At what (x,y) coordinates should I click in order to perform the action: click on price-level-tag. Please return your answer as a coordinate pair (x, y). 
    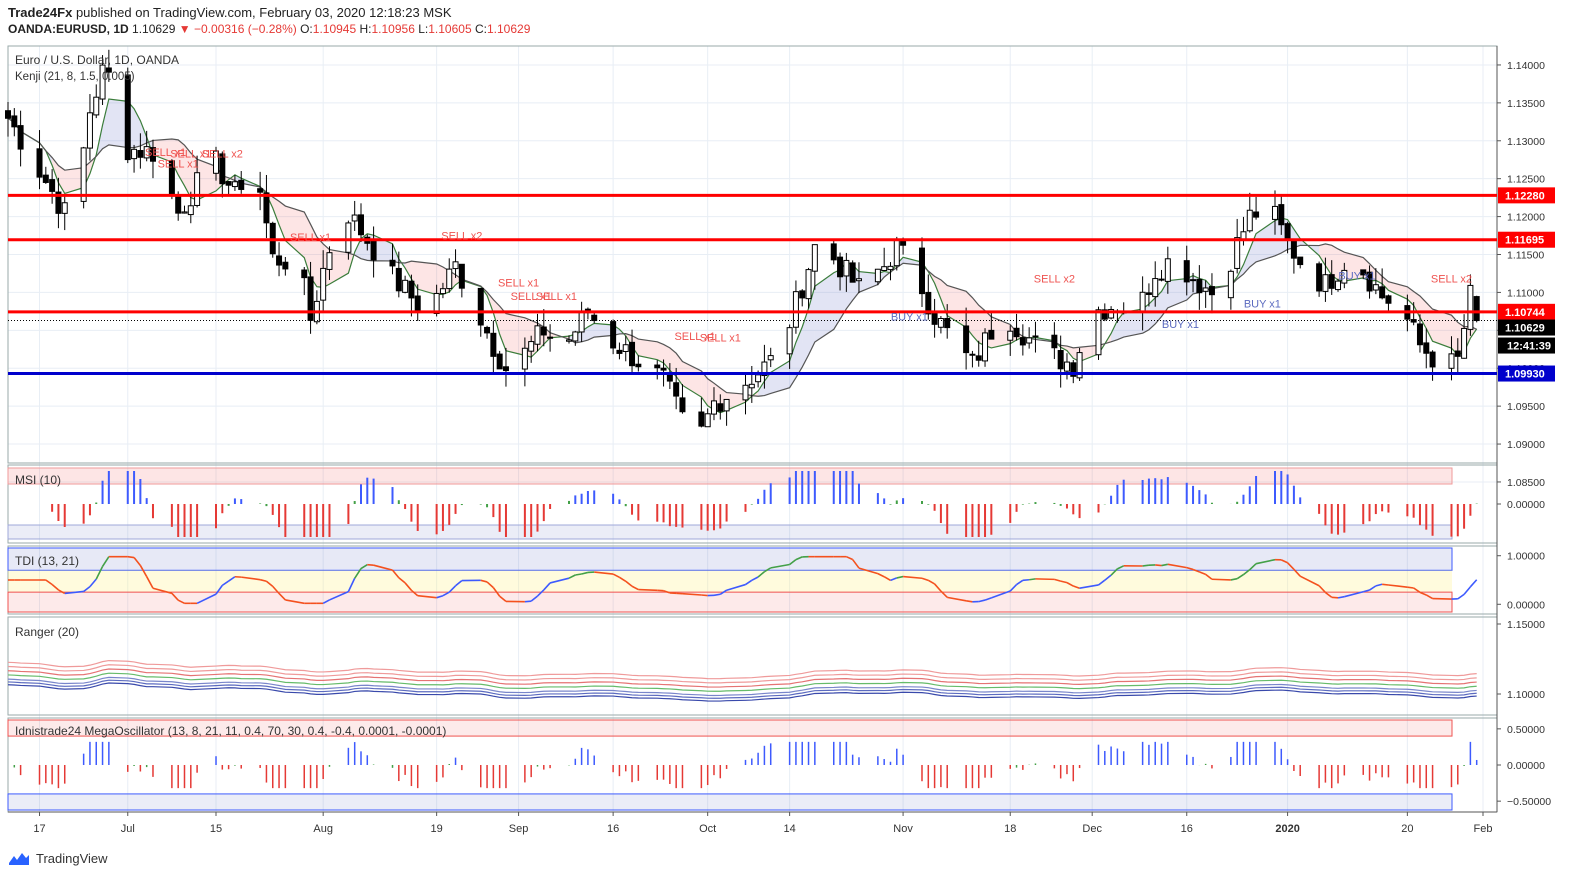
    Looking at the image, I should click on (1526, 195).